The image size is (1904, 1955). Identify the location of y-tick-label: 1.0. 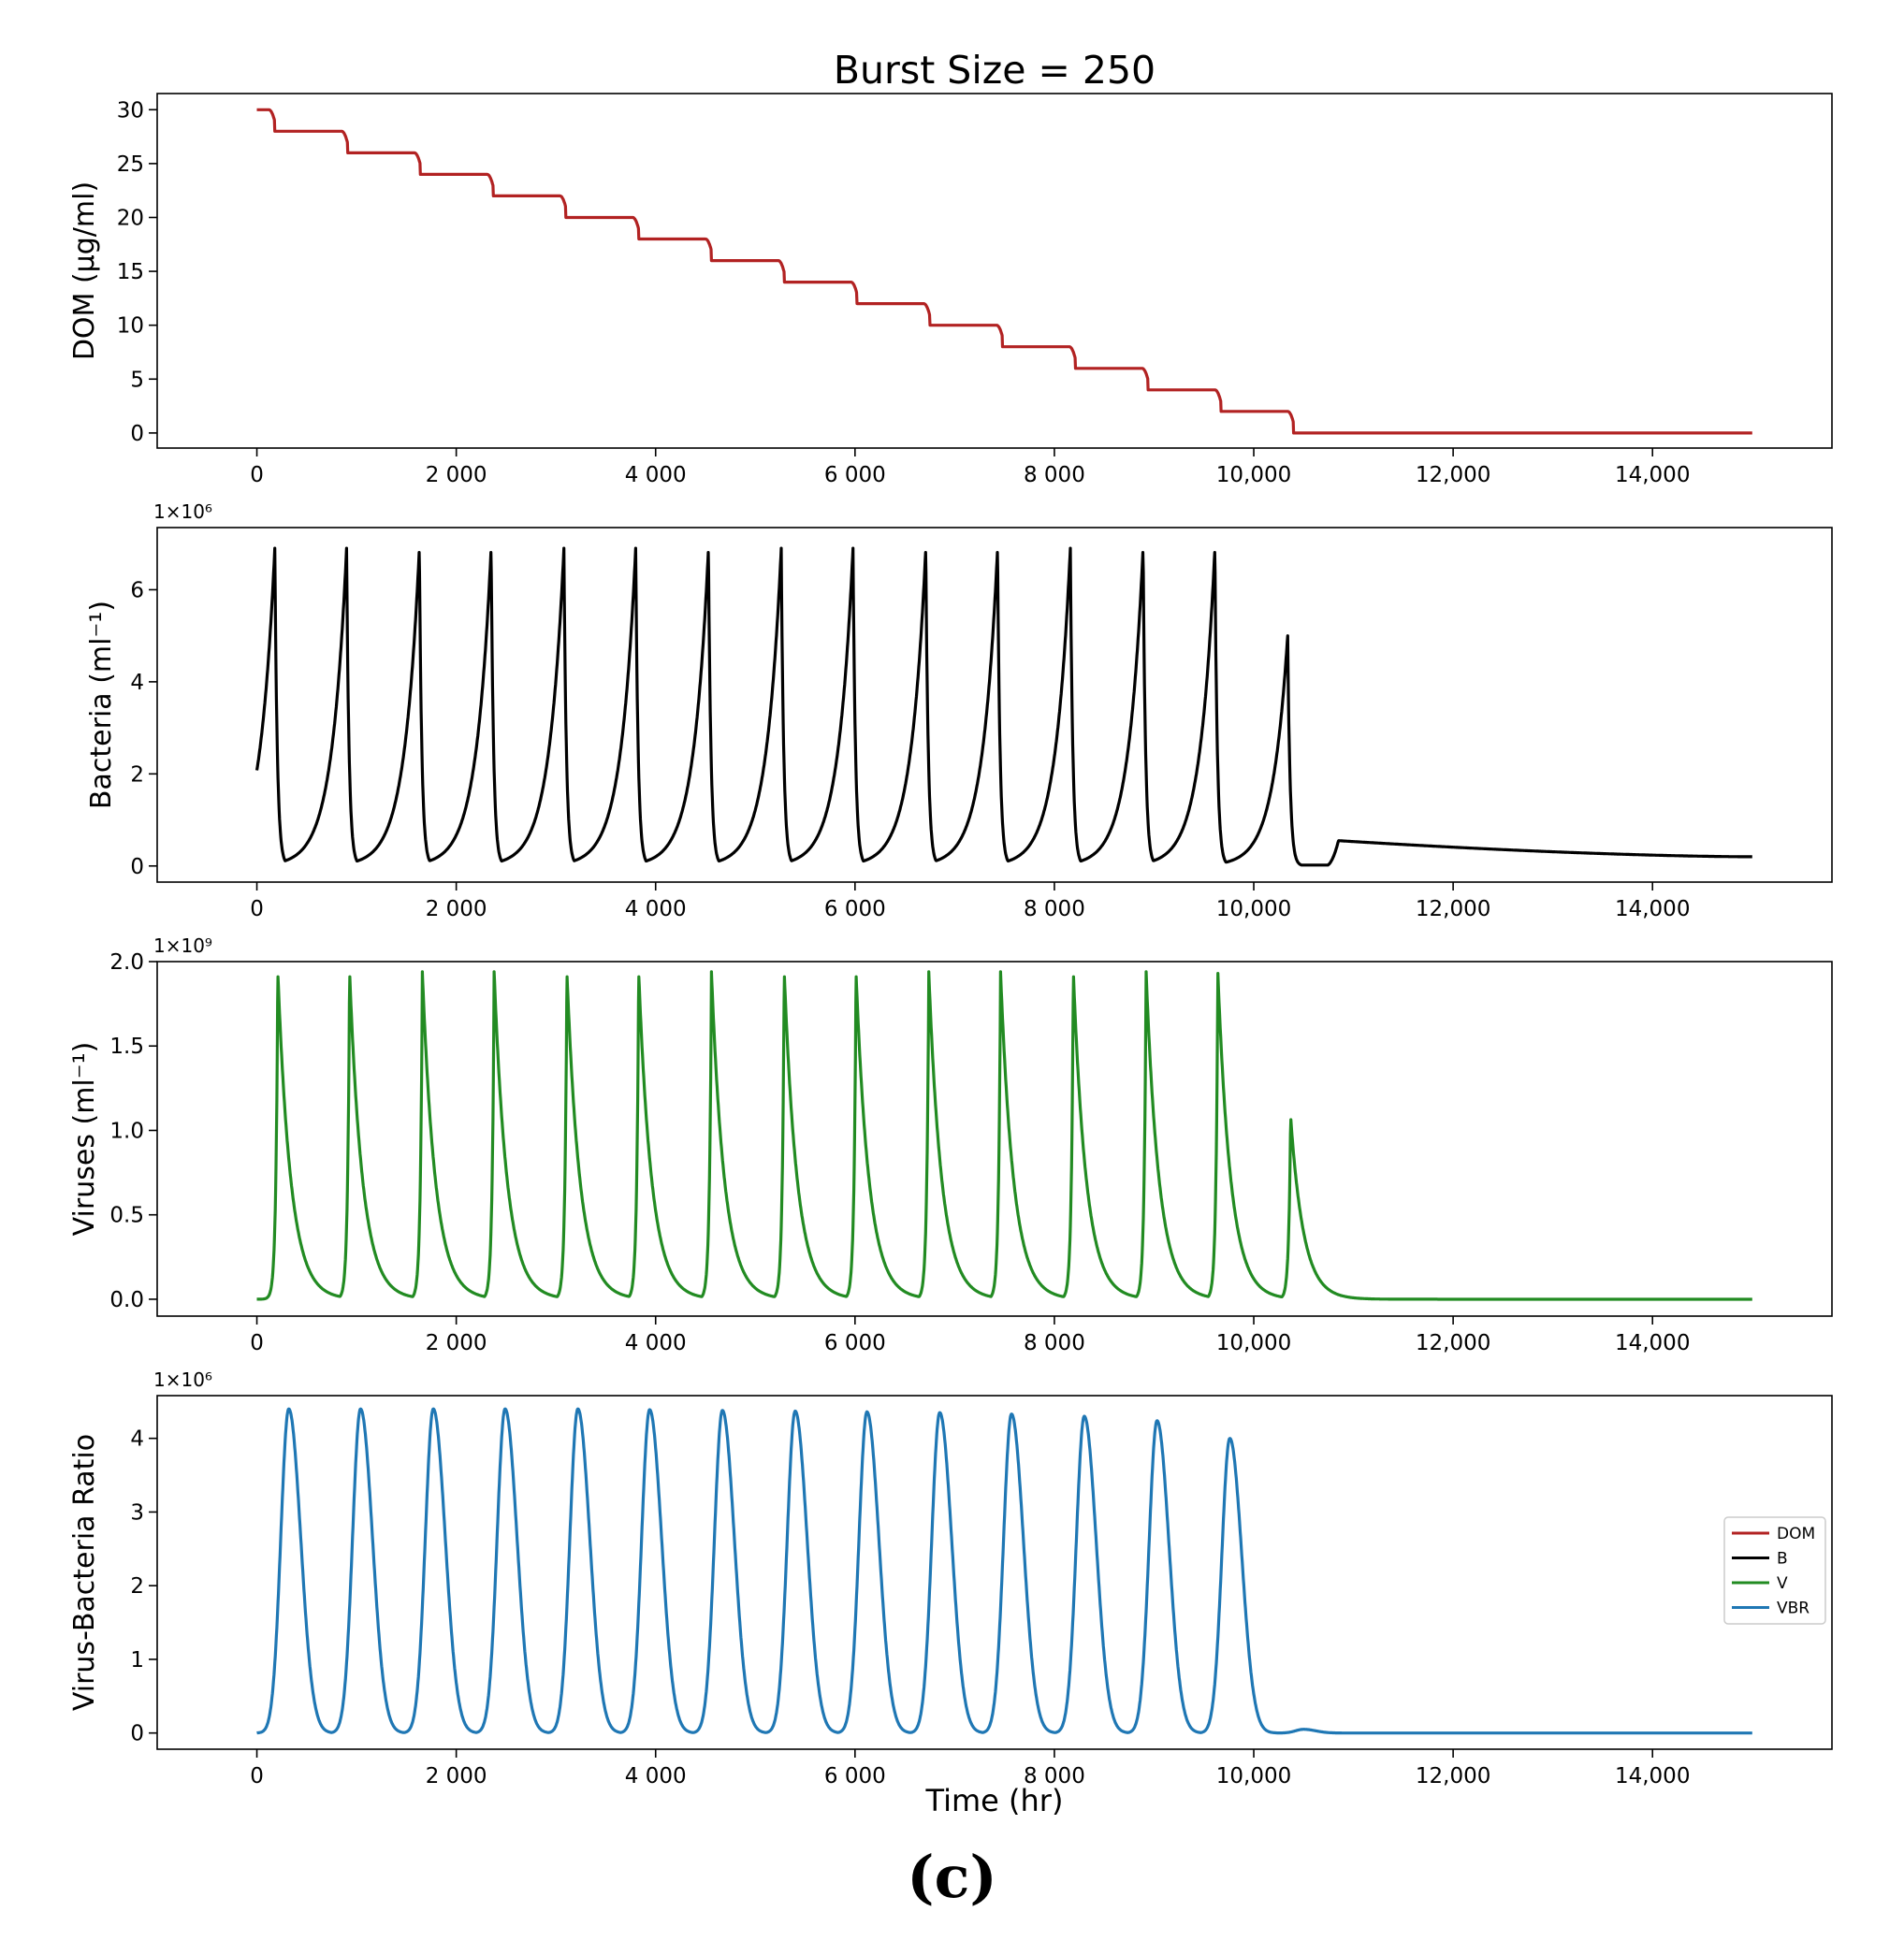
(126, 1131).